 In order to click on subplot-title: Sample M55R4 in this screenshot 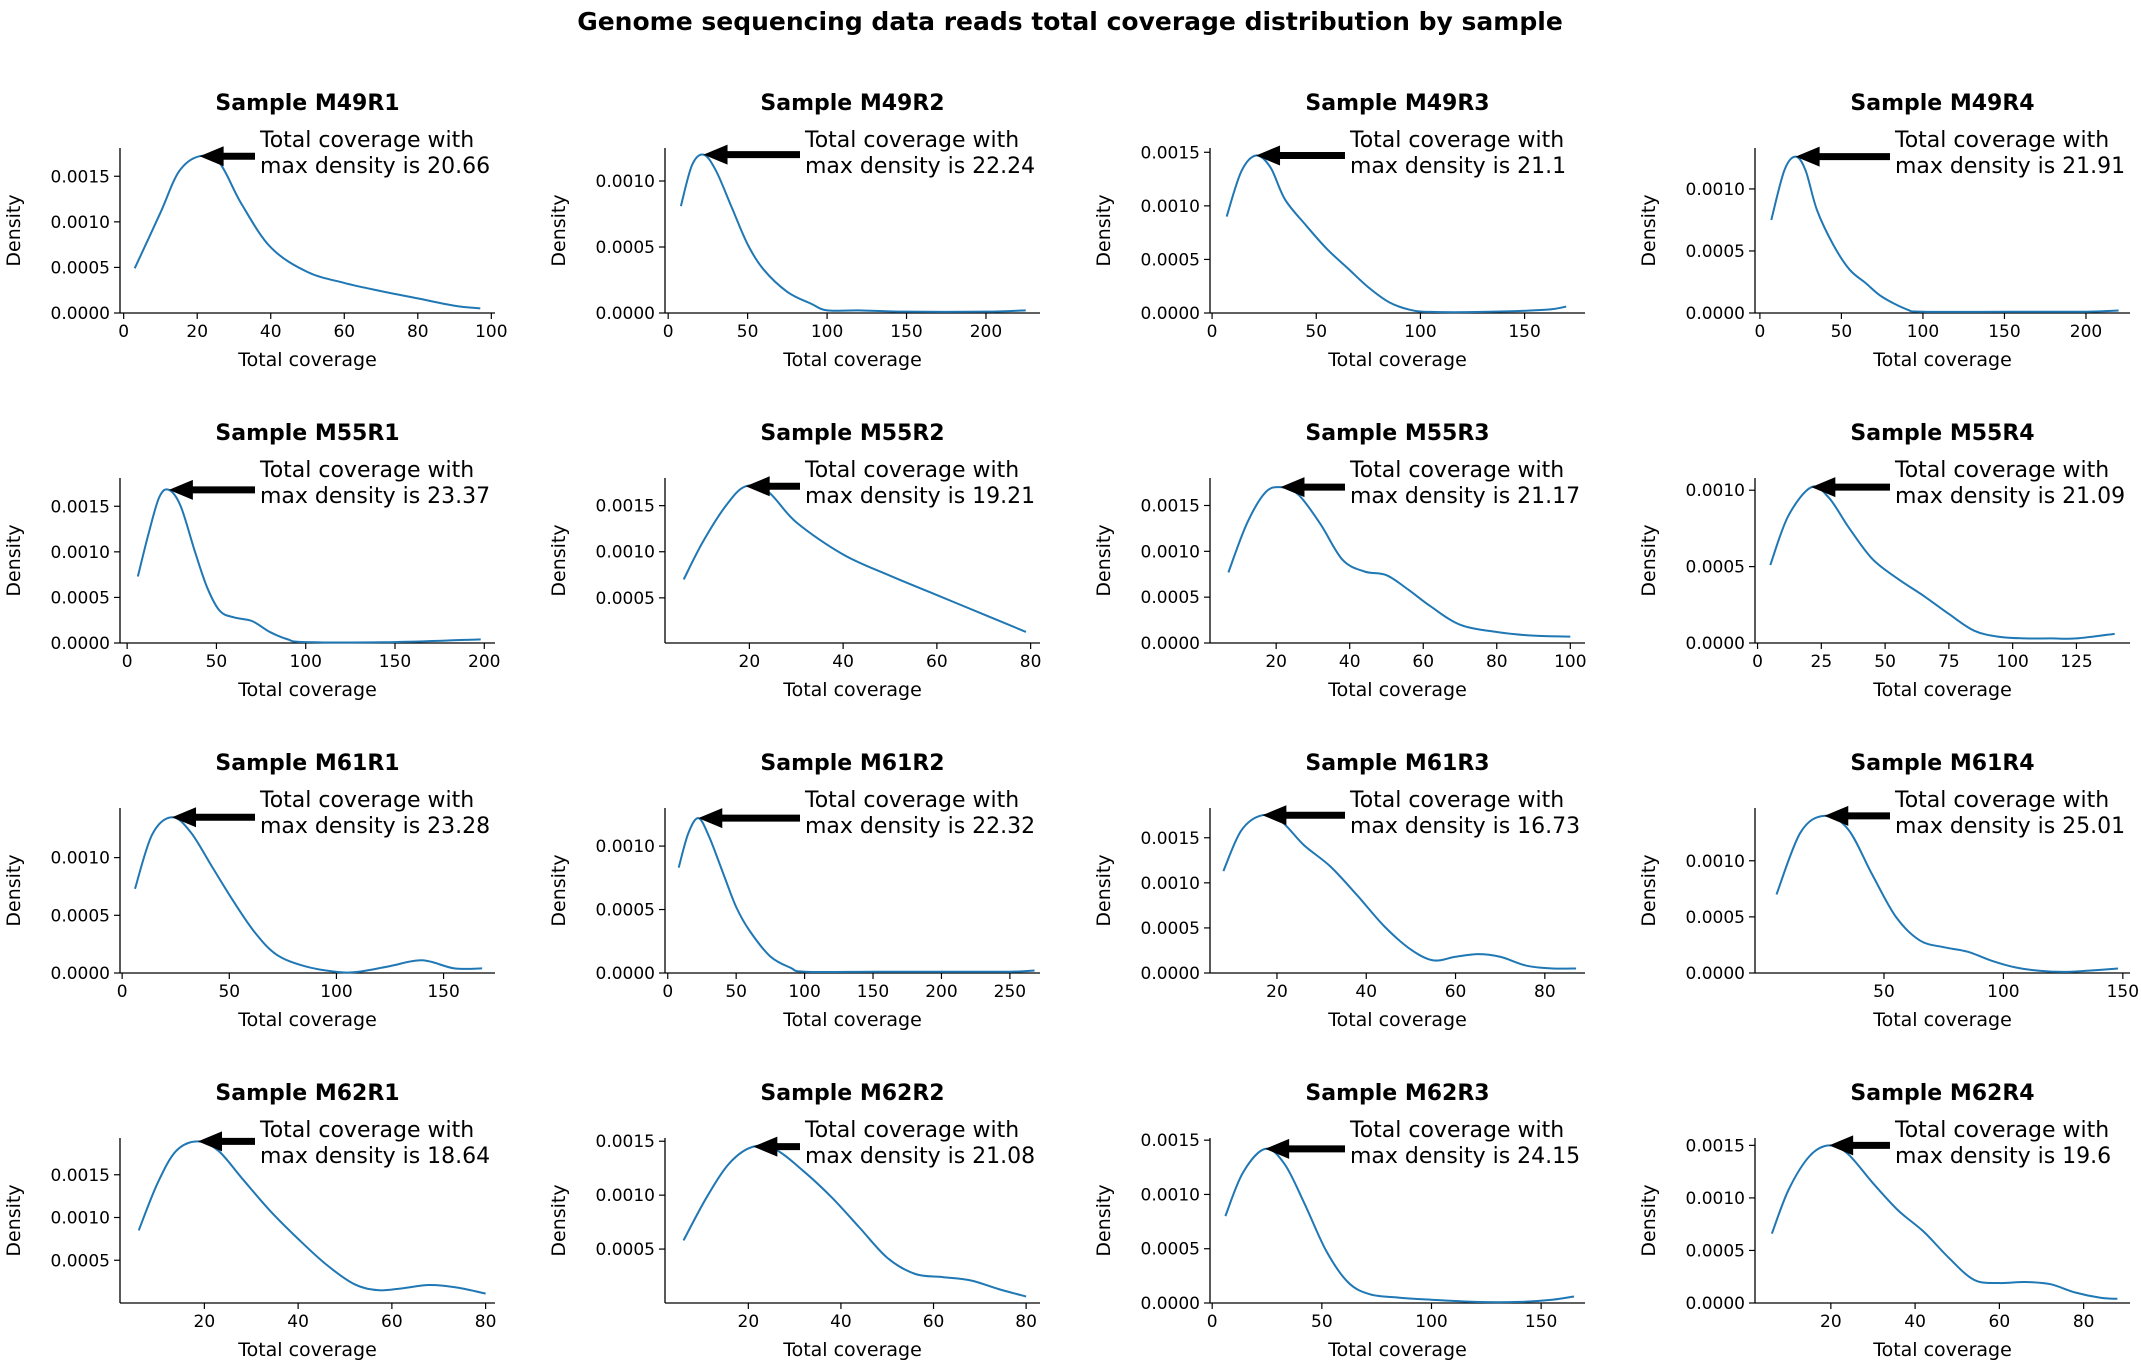, I will do `click(1942, 433)`.